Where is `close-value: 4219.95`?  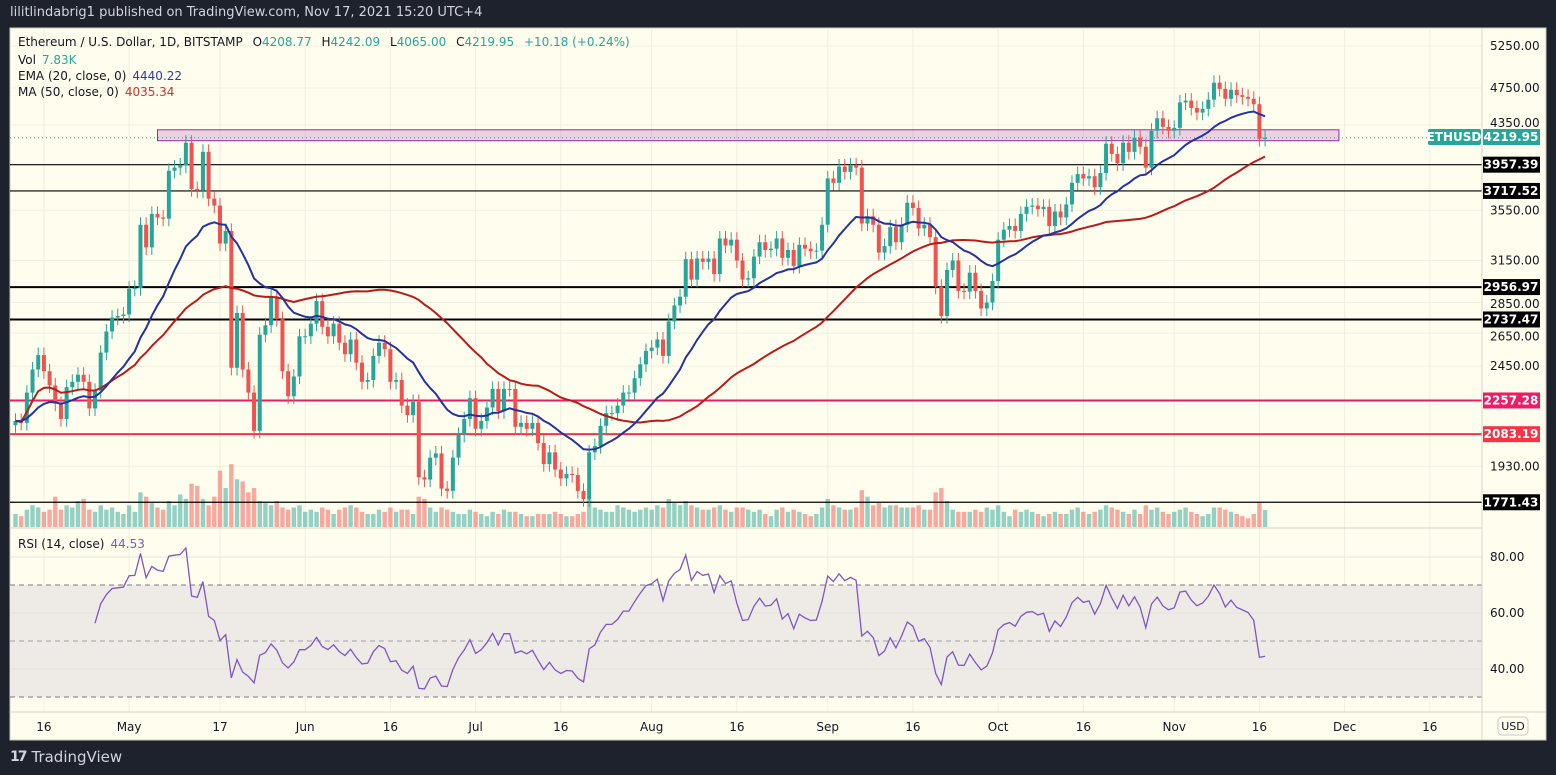
close-value: 4219.95 is located at coordinates (489, 42).